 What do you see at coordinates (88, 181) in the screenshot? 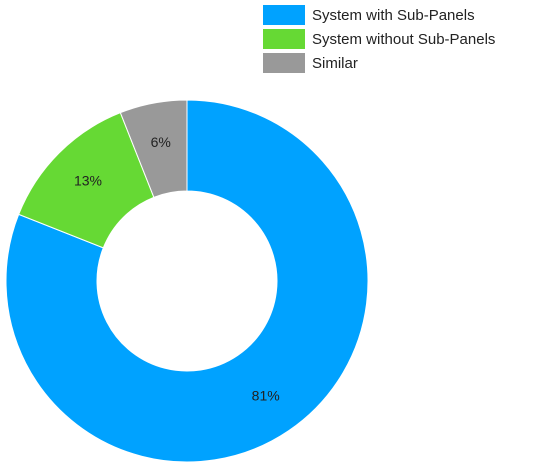
I see `data-label: 13%` at bounding box center [88, 181].